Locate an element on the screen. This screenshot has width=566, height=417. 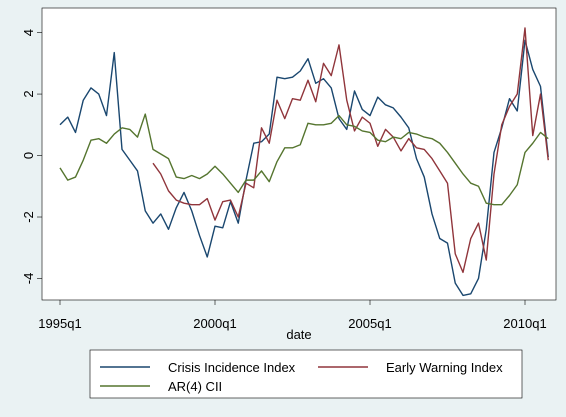
y-tick-label: 2 is located at coordinates (28, 93).